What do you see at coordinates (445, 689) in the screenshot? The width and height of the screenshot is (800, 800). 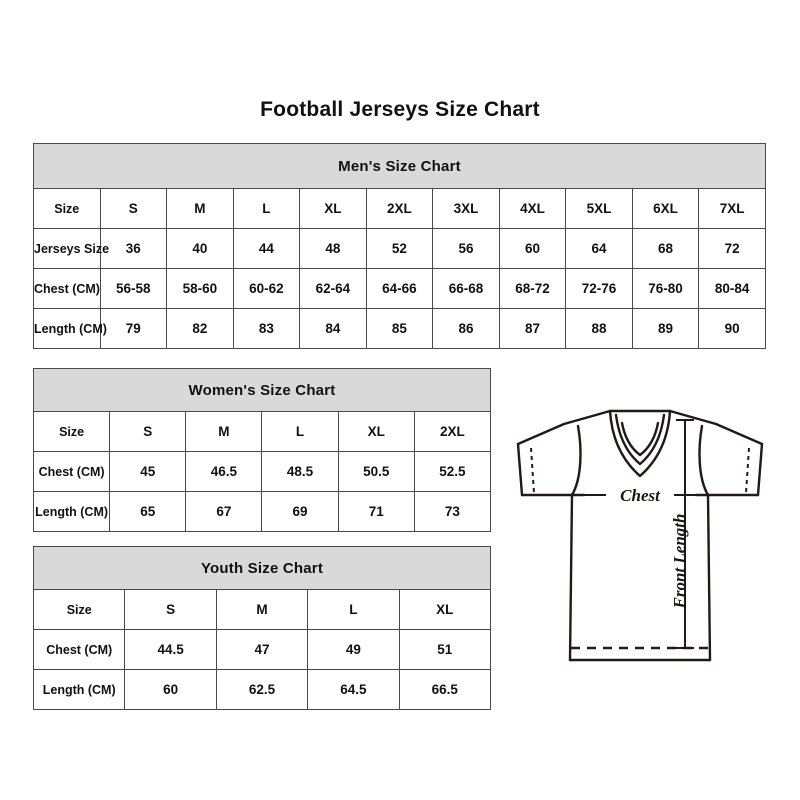 I see `cell-length-xl: 66.5` at bounding box center [445, 689].